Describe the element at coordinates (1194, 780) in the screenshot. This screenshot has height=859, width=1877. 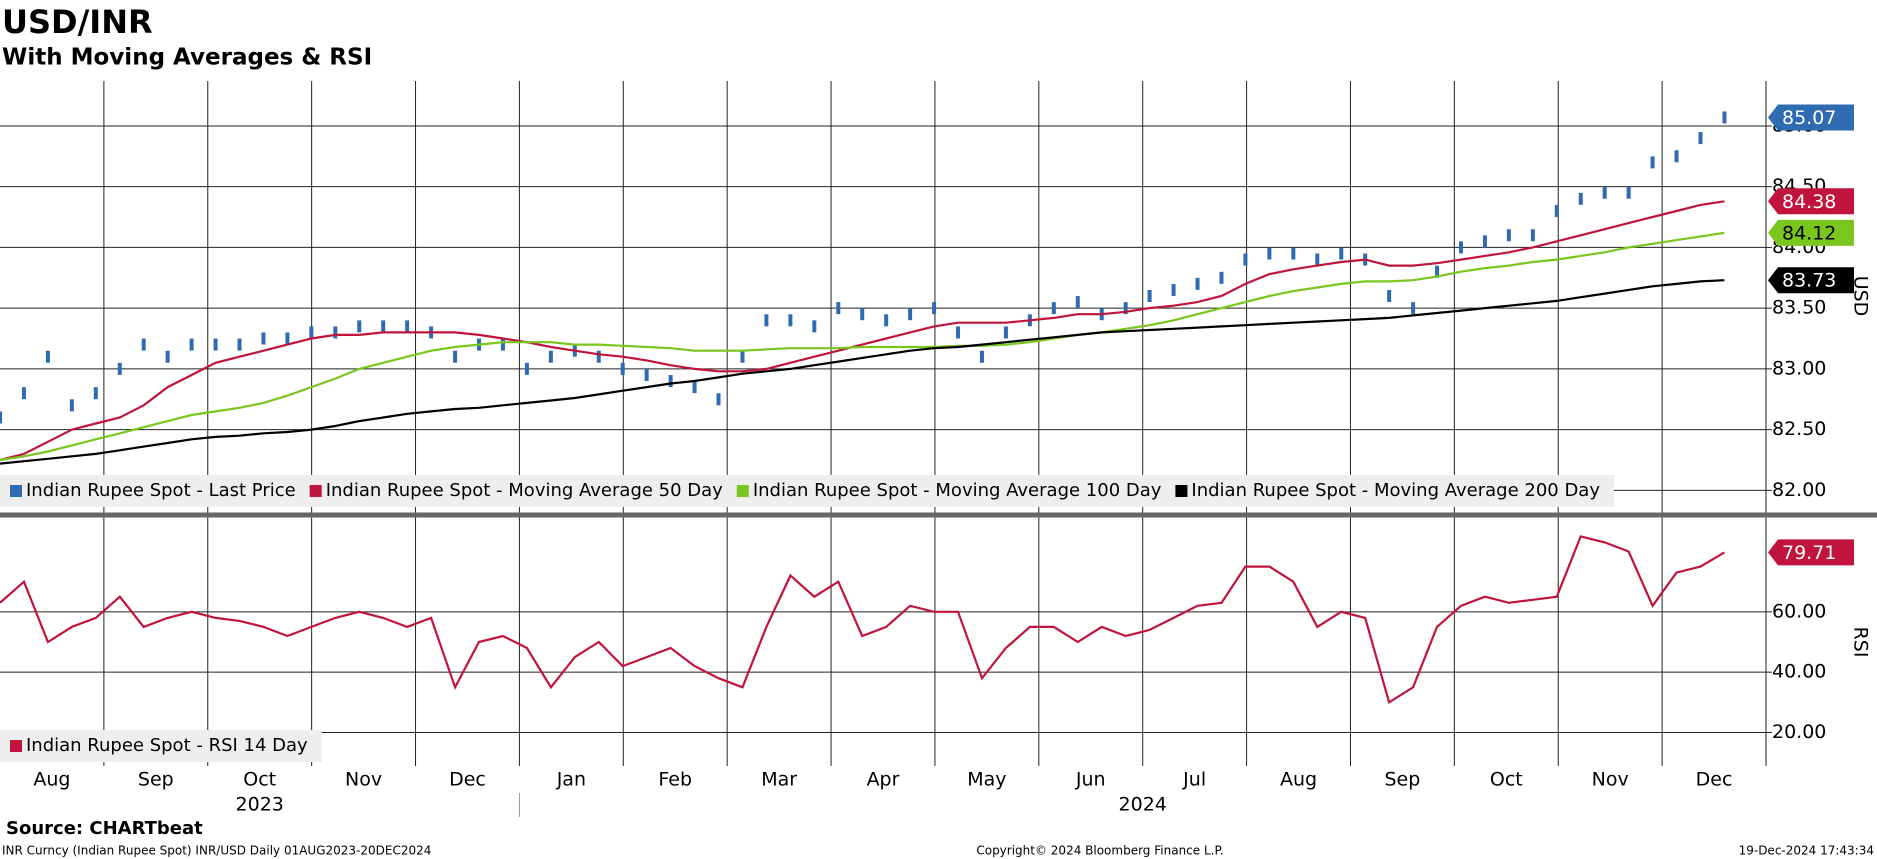
I see `x-tick-label: Jul` at that location.